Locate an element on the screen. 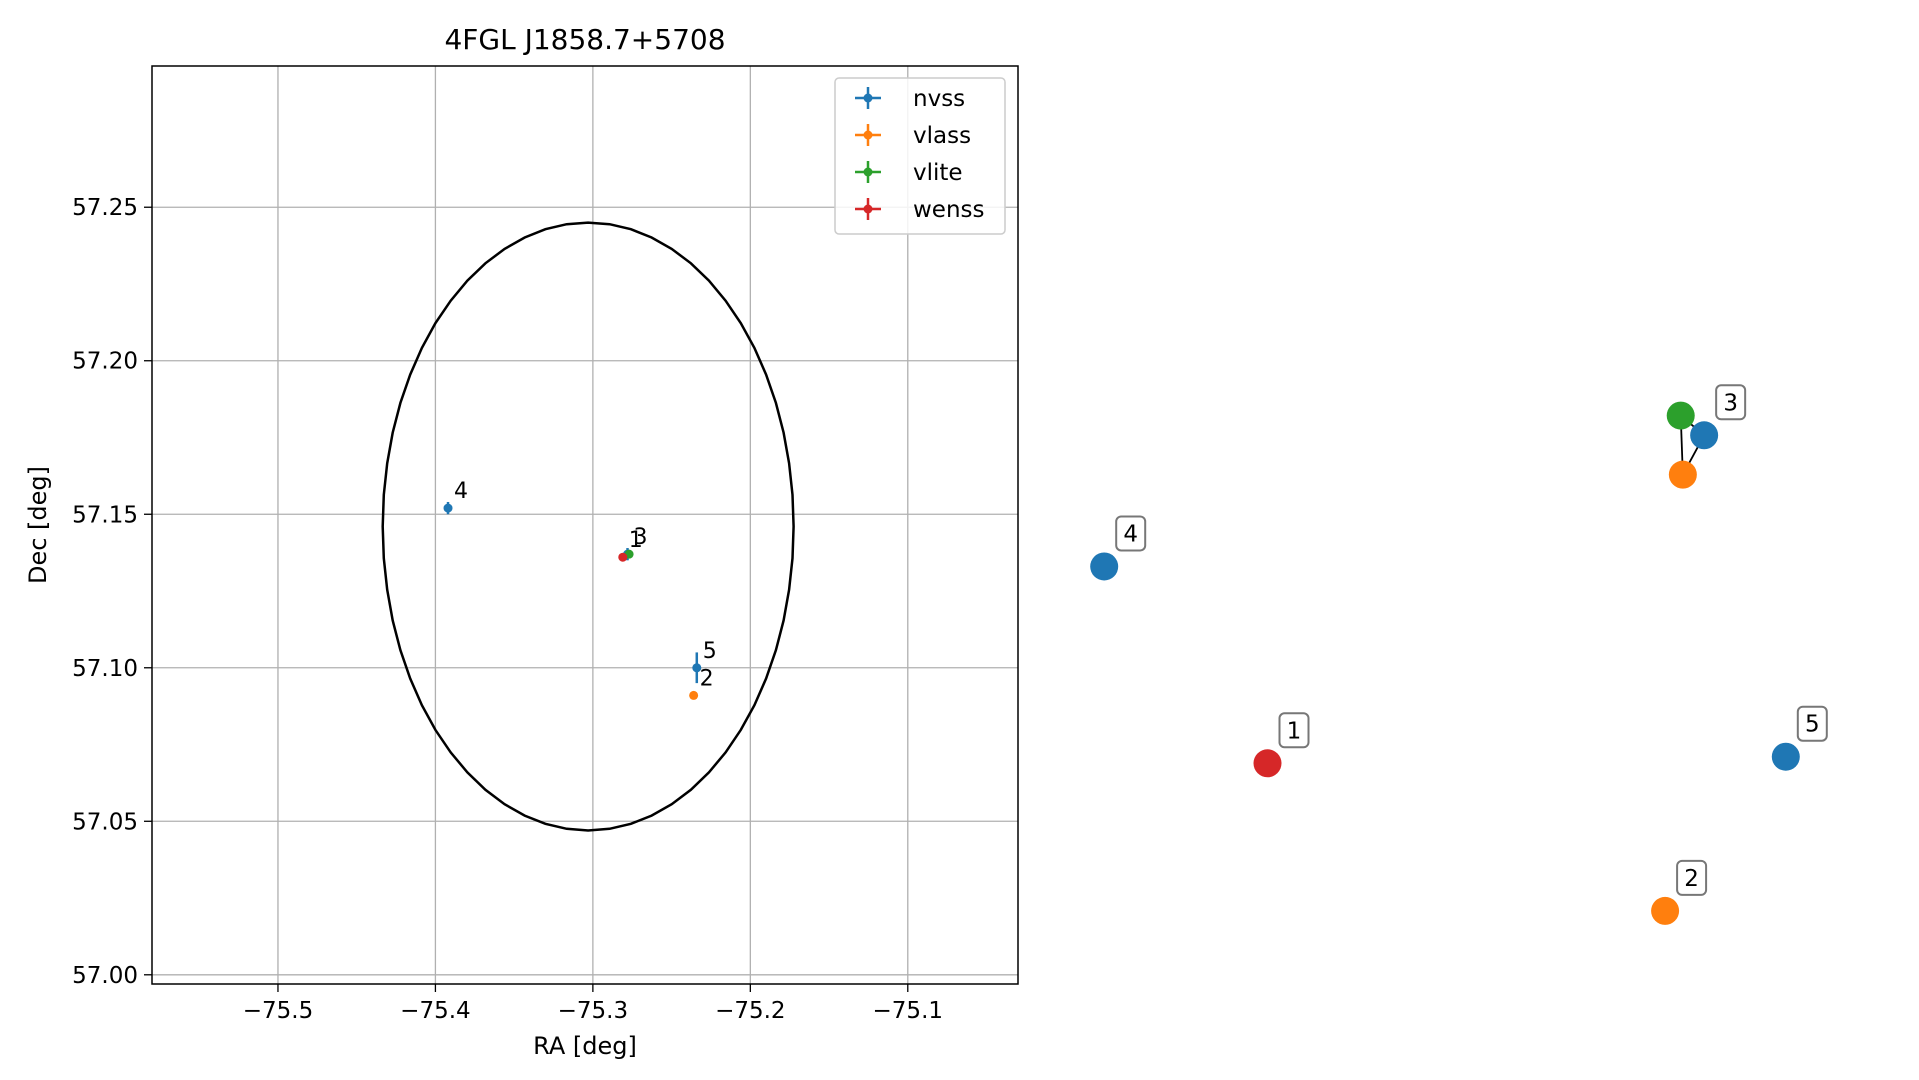  y-tick-label: 57.25 is located at coordinates (105, 208).